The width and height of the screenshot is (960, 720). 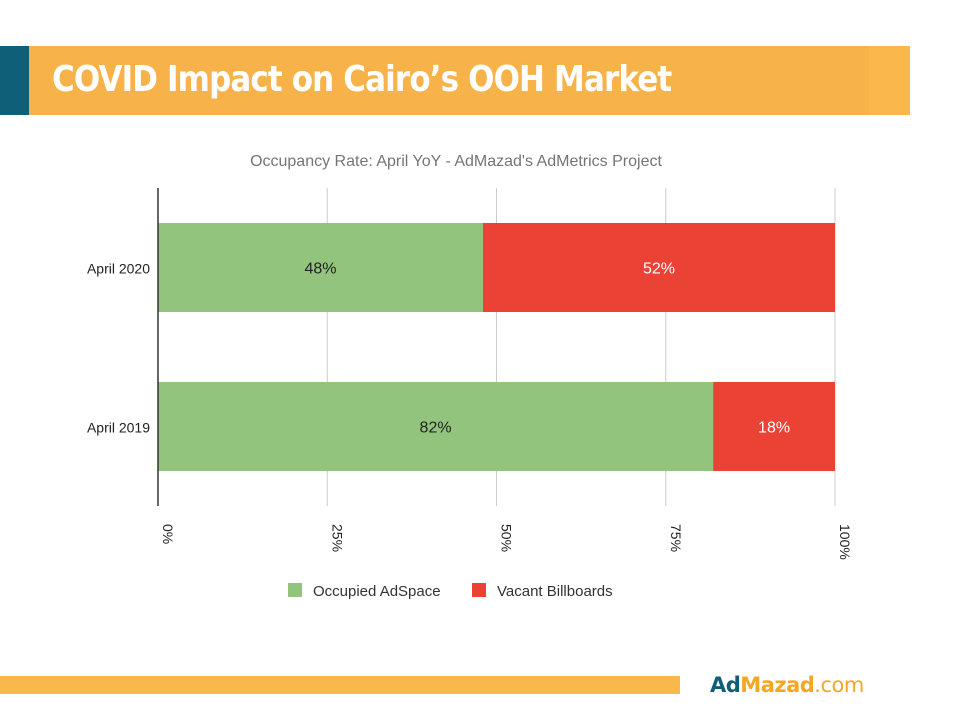 I want to click on brand-logo: AdMazad.com, so click(x=787, y=685).